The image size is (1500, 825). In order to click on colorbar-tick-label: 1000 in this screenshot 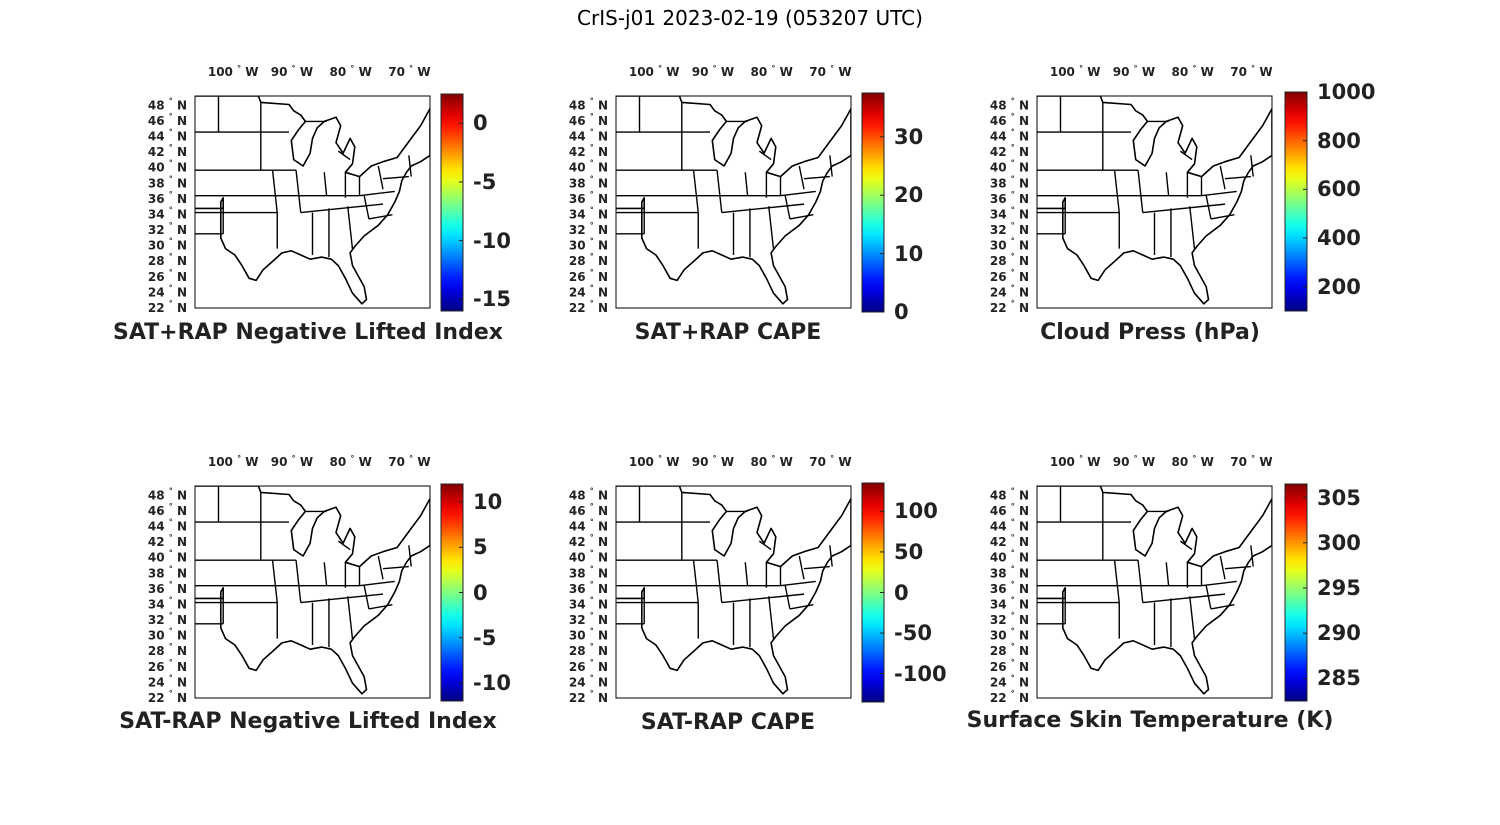, I will do `click(1346, 92)`.